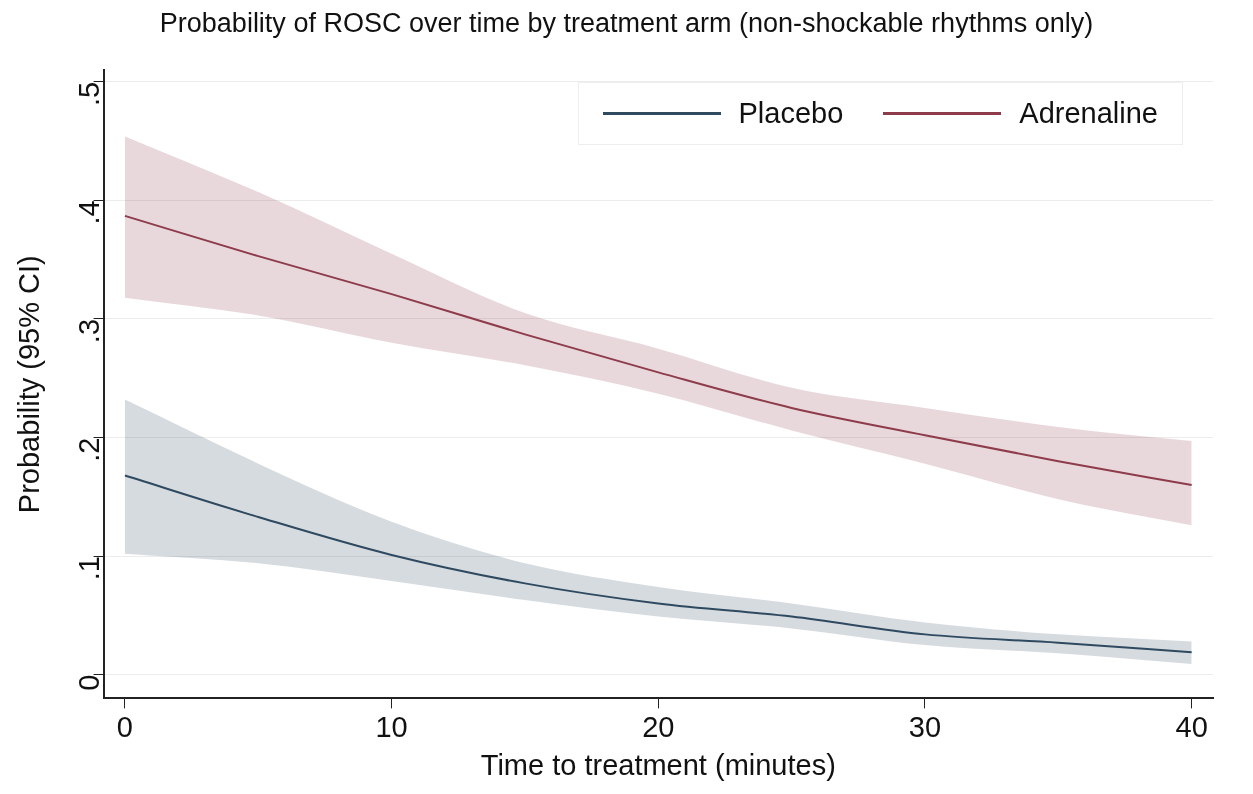 The height and width of the screenshot is (794, 1253). What do you see at coordinates (88, 94) in the screenshot?
I see `y-tick-label: .5` at bounding box center [88, 94].